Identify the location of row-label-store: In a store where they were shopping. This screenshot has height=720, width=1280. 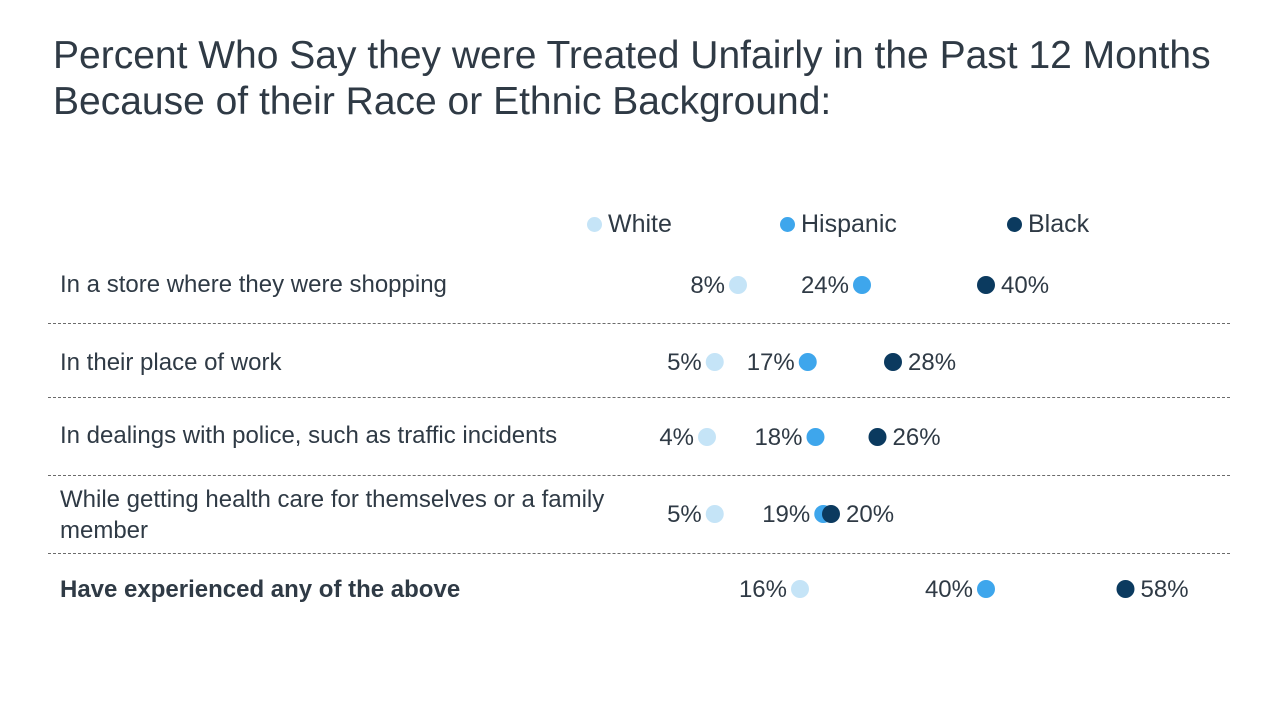
(253, 284).